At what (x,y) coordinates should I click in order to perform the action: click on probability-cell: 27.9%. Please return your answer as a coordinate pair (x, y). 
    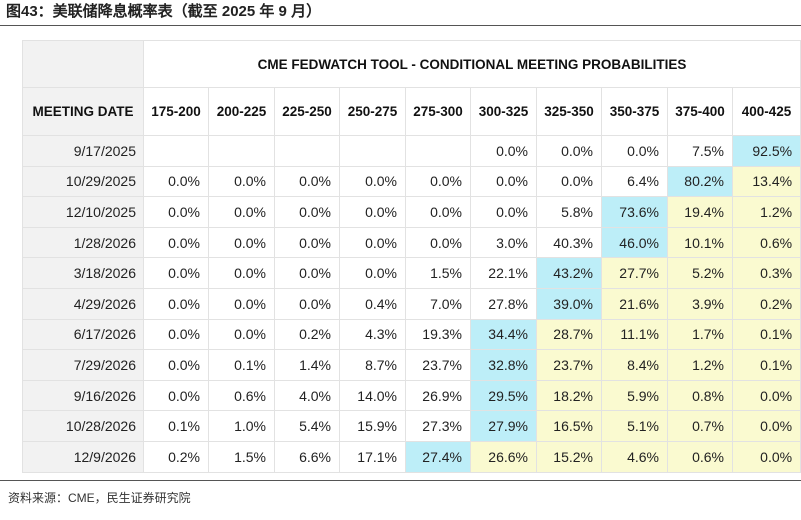
    Looking at the image, I should click on (503, 426).